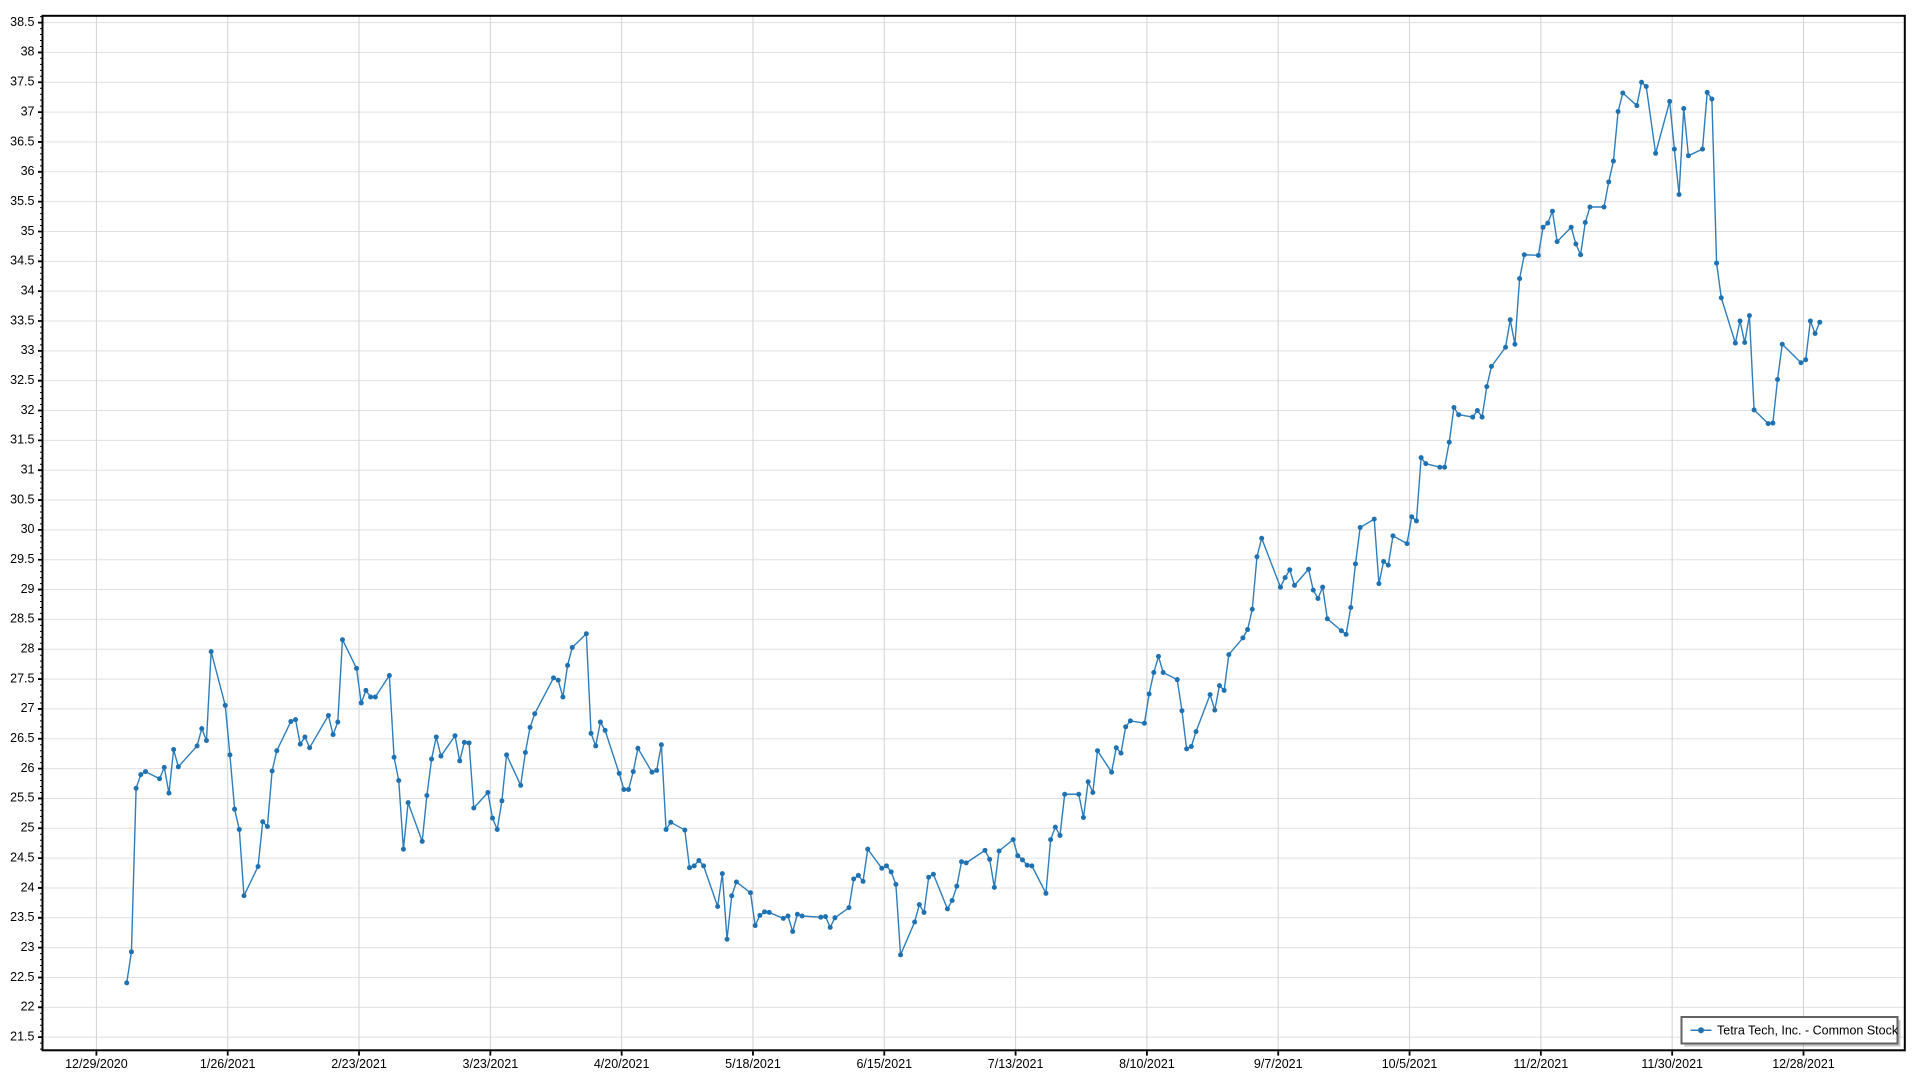  What do you see at coordinates (22, 559) in the screenshot?
I see `svg-text: 29.5` at bounding box center [22, 559].